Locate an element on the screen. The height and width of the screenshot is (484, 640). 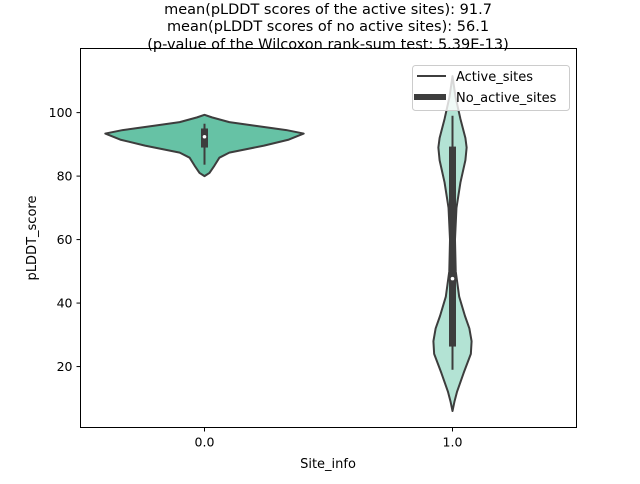
y-tick-label: 60 is located at coordinates (65, 239).